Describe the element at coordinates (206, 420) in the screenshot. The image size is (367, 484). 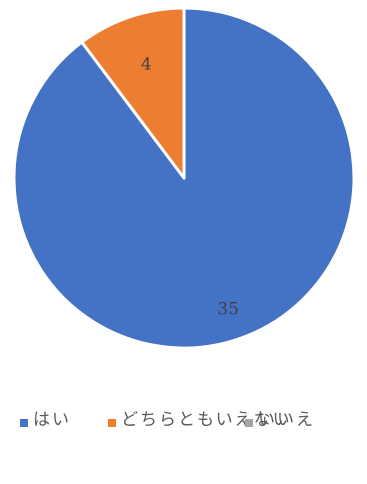
I see `legend-label-dochiratomo: どちらともいえない` at that location.